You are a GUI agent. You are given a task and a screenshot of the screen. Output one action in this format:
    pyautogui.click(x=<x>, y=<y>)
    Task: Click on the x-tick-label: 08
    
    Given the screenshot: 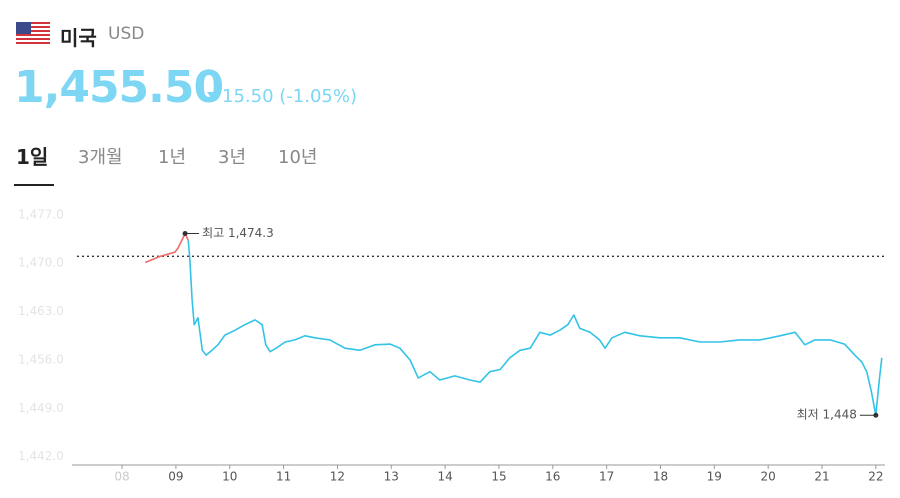 What is the action you would take?
    pyautogui.click(x=121, y=477)
    